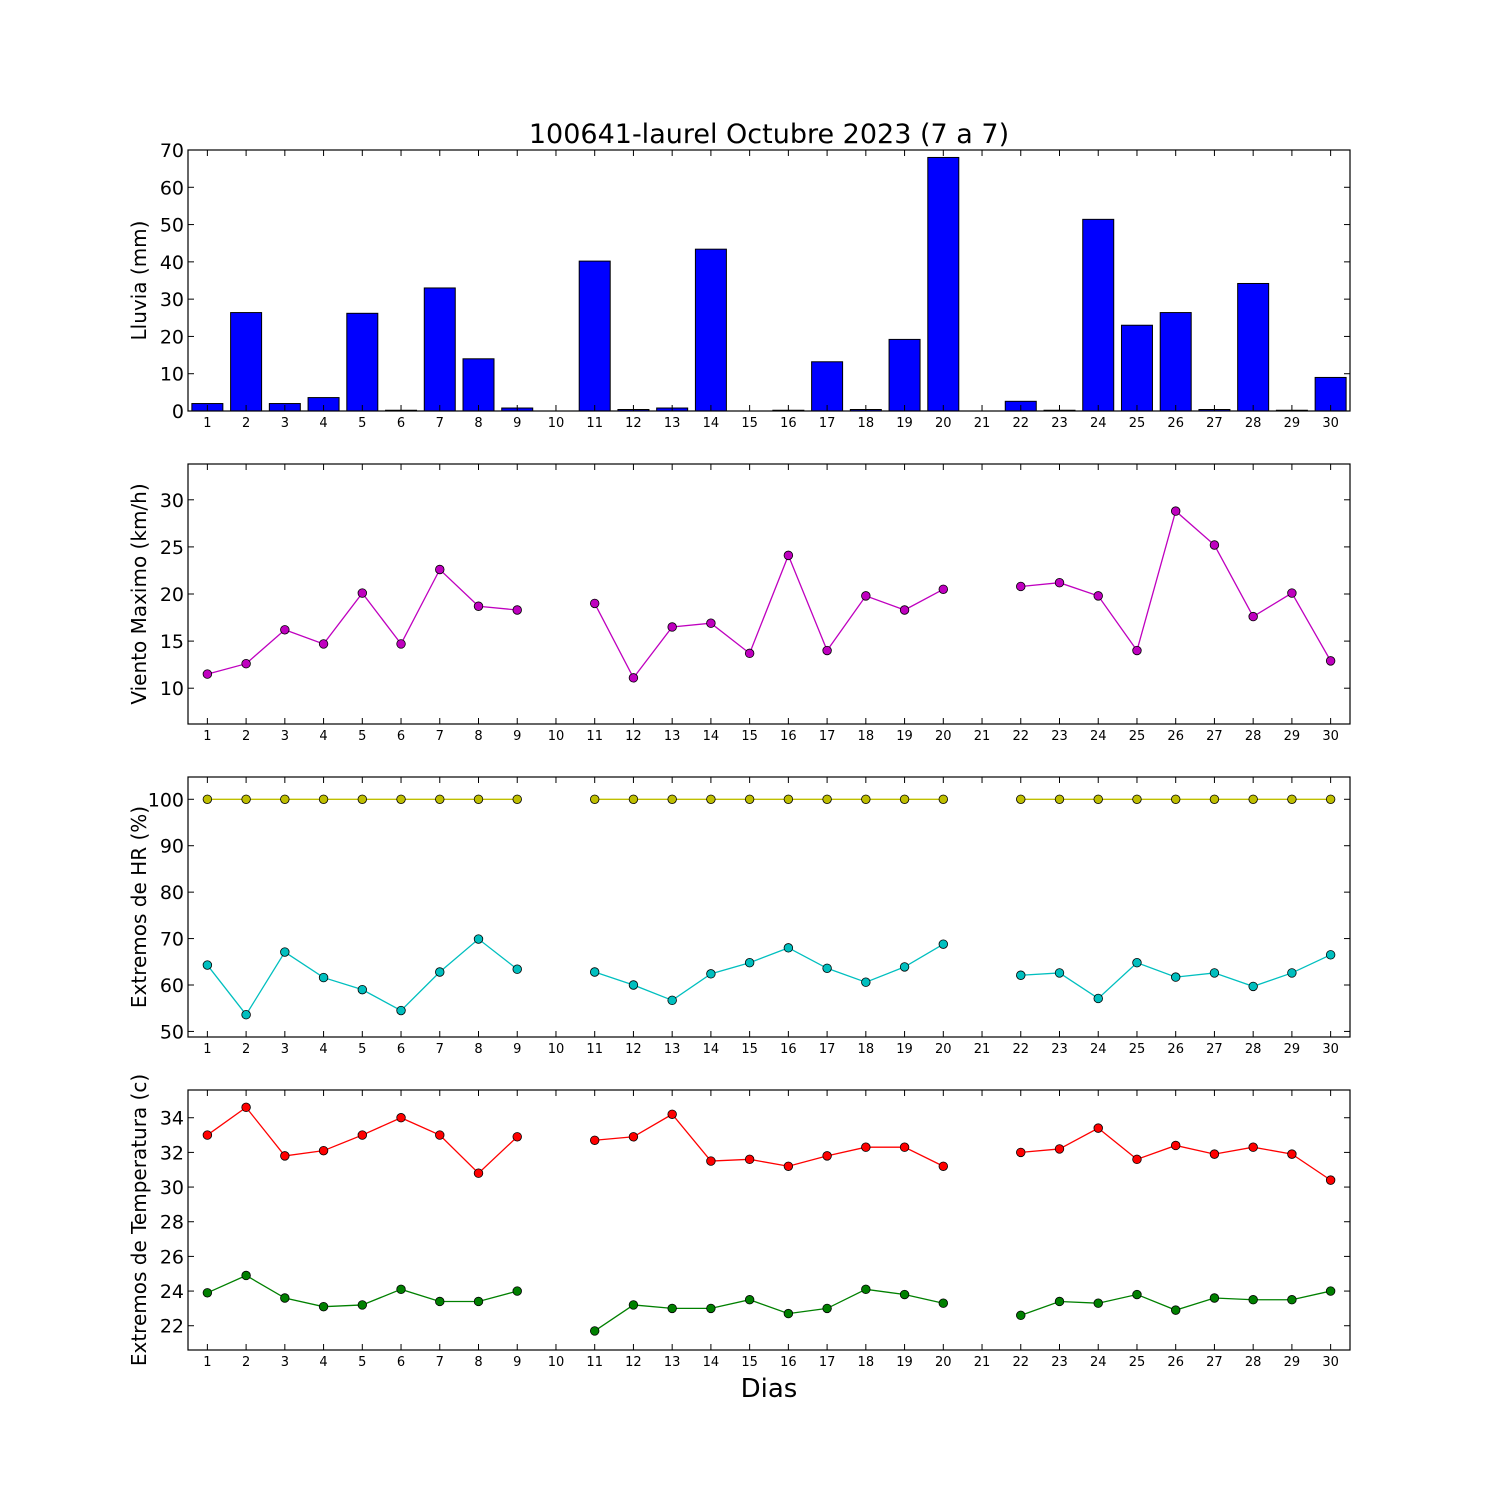 This screenshot has width=1500, height=1500. I want to click on hr-xtick-label: 1, so click(207, 1049).